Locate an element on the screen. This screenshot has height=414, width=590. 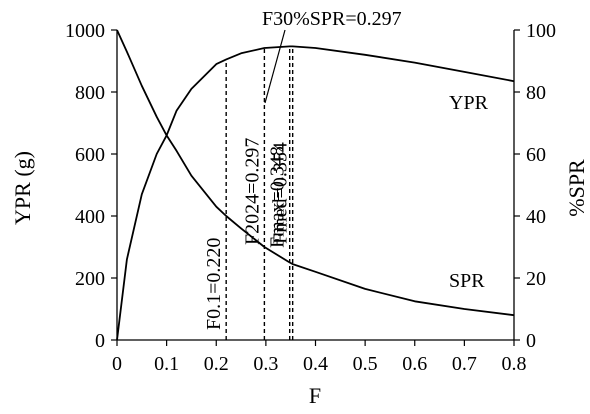
y-right-tick-label: 80 is located at coordinates (536, 93).